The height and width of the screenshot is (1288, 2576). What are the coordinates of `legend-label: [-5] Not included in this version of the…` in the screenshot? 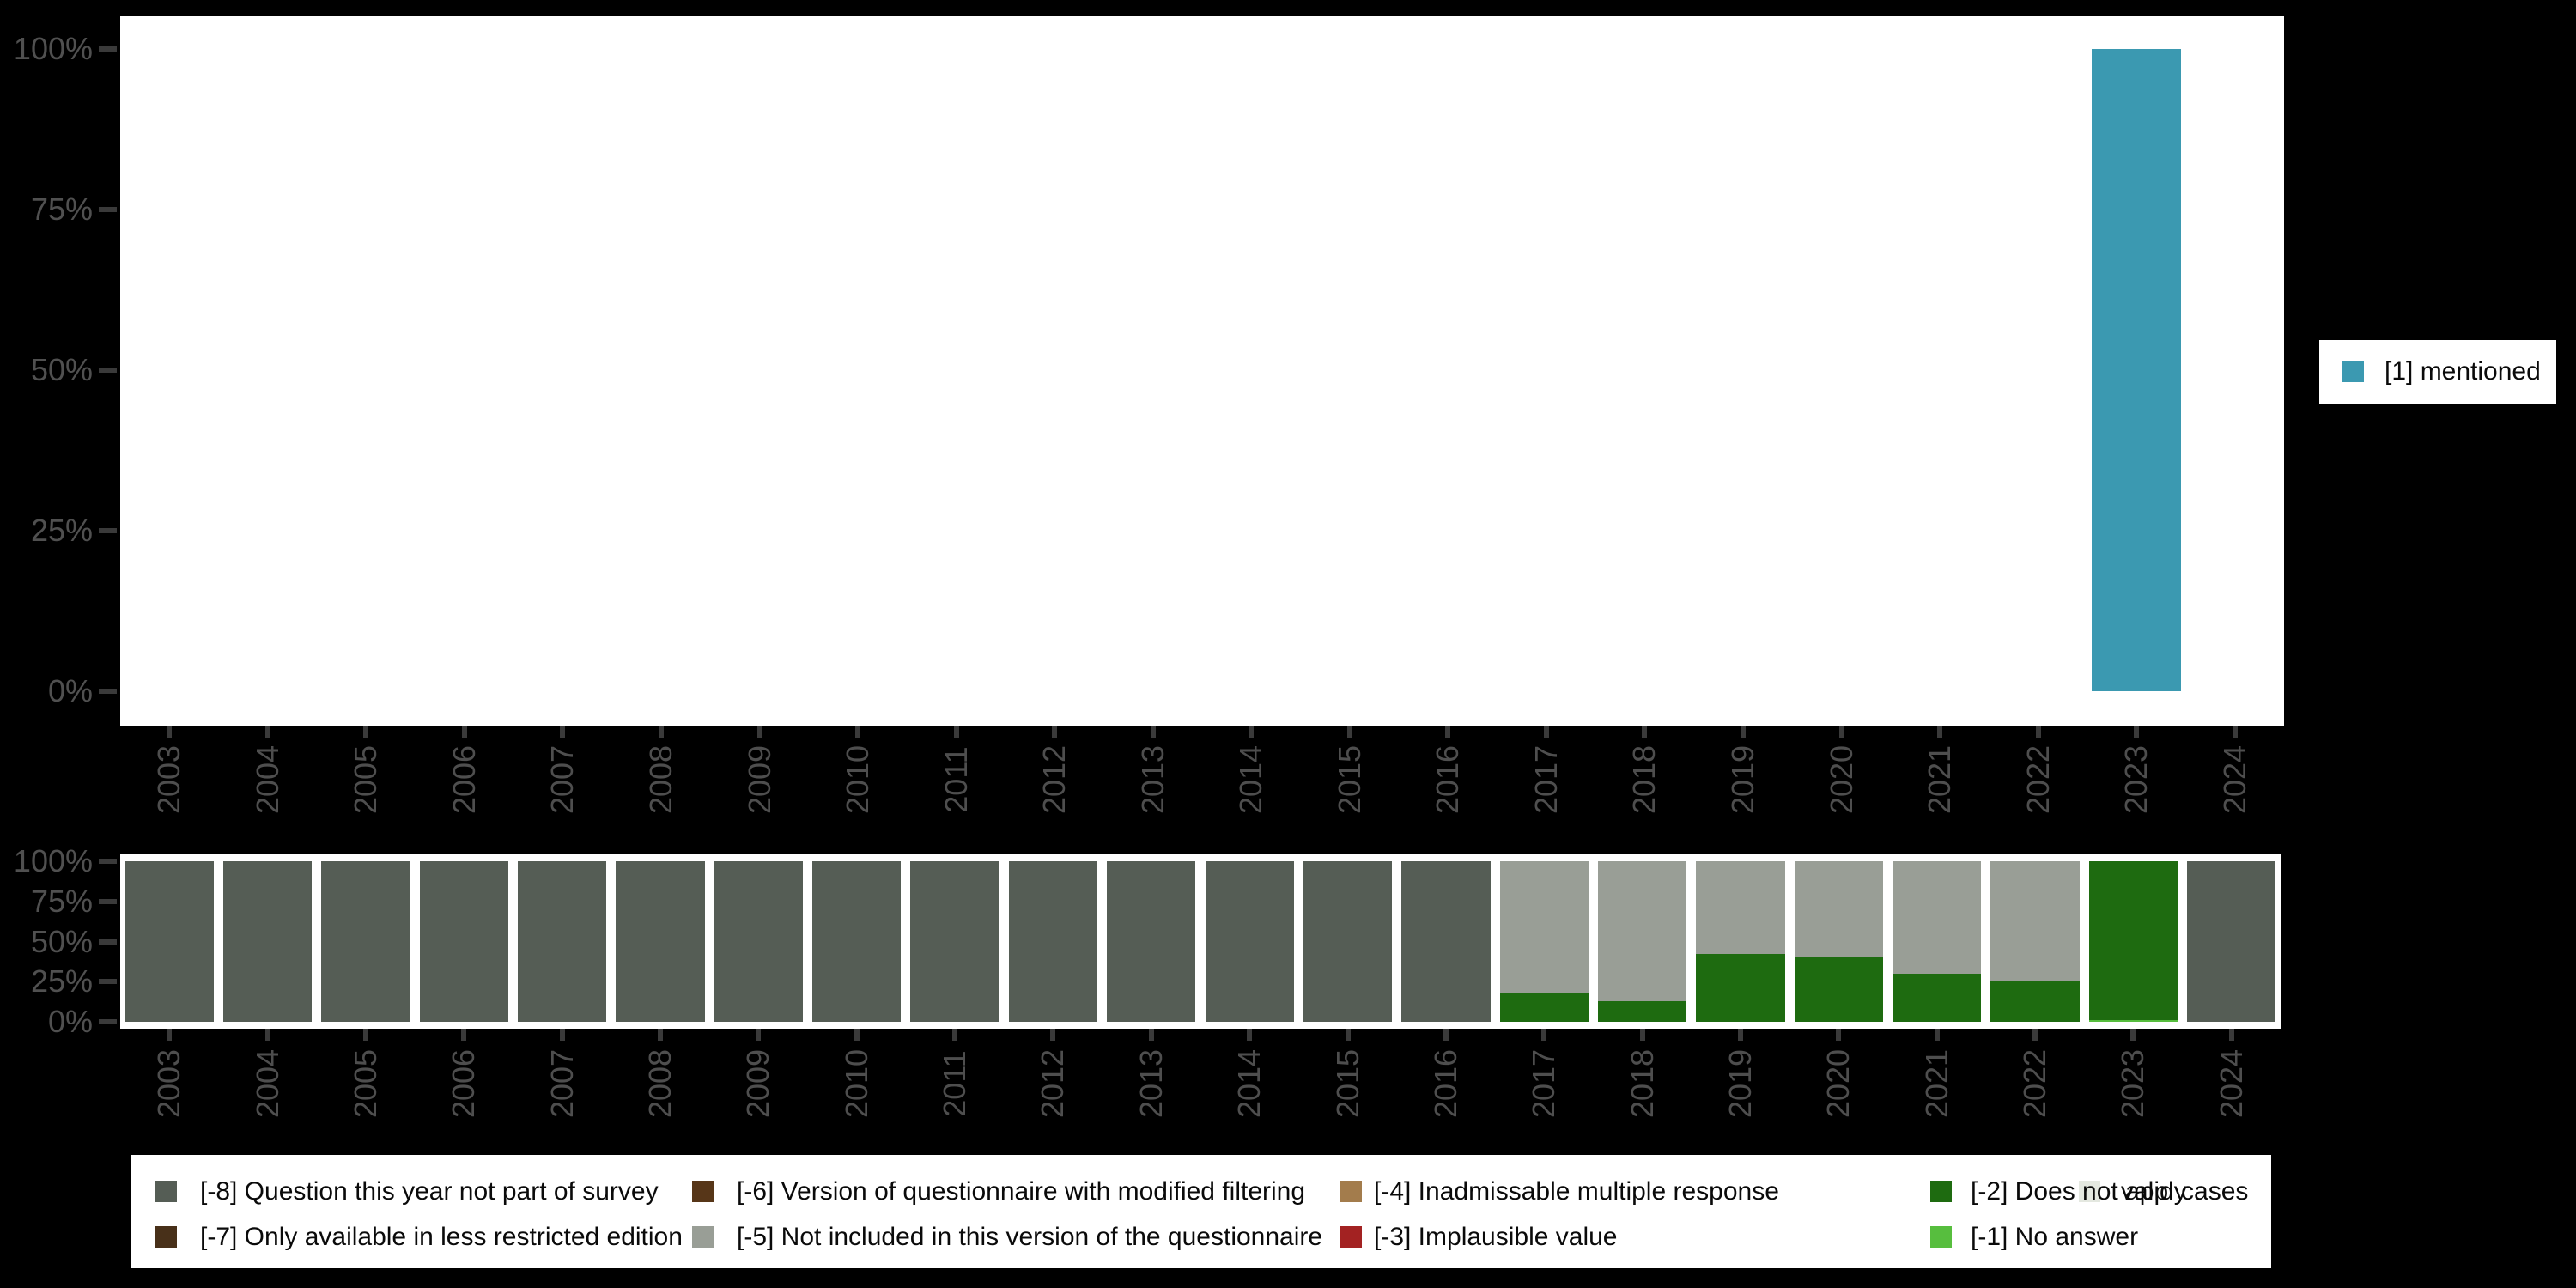 It's located at (1030, 1237).